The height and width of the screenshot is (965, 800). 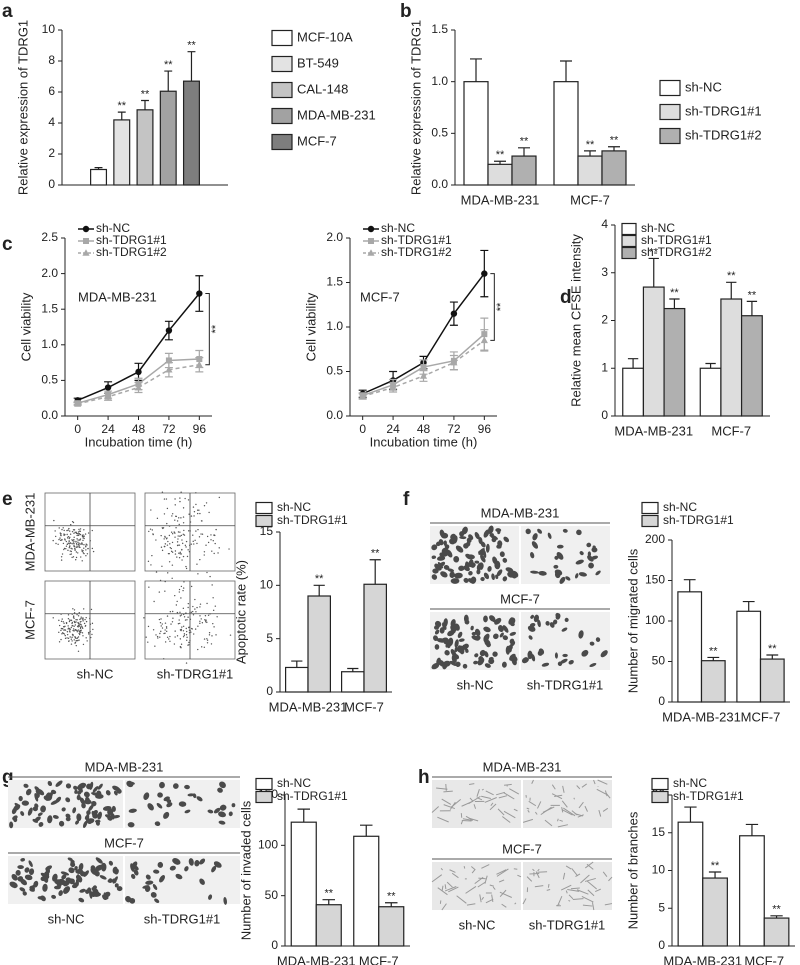 What do you see at coordinates (49, 29) in the screenshot?
I see `y-tick-label: 10` at bounding box center [49, 29].